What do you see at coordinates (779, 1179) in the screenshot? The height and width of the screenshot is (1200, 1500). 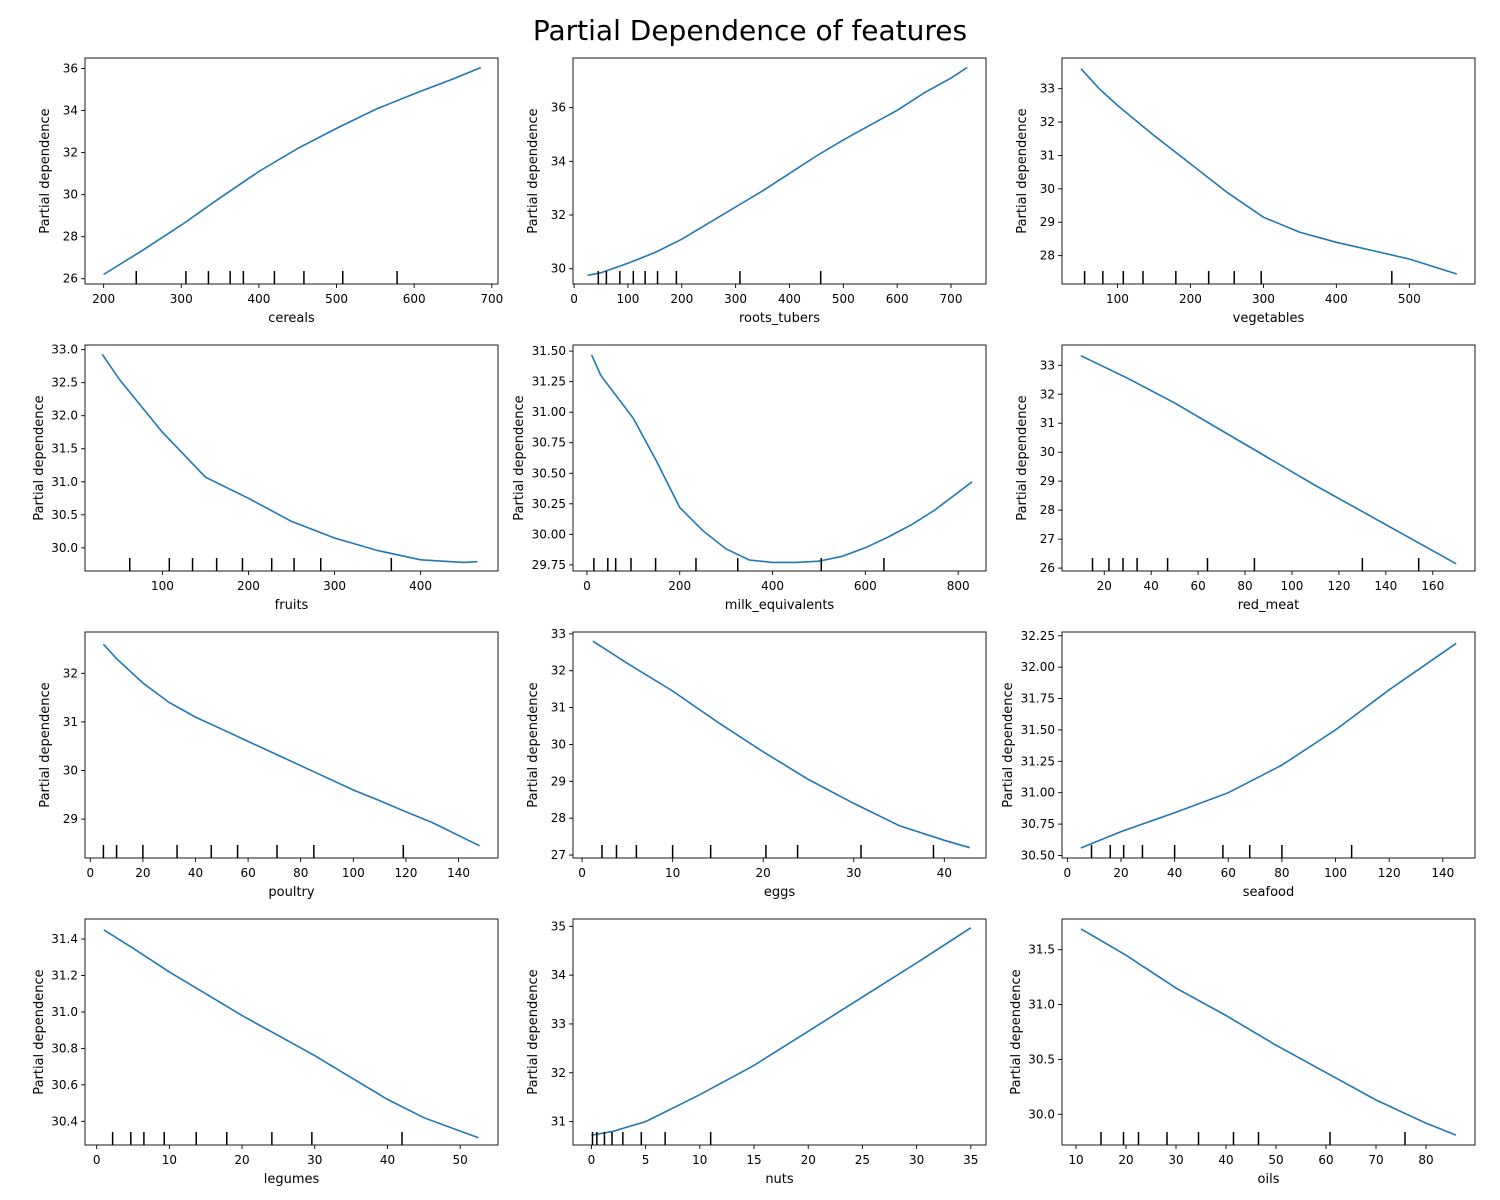 I see `x-axis-label: nuts` at bounding box center [779, 1179].